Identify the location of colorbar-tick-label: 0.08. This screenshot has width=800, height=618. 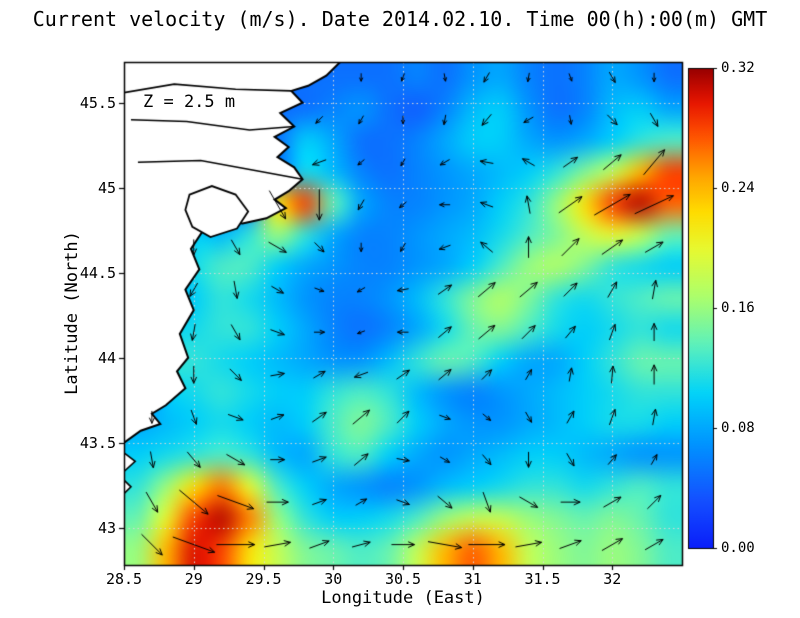
(738, 428).